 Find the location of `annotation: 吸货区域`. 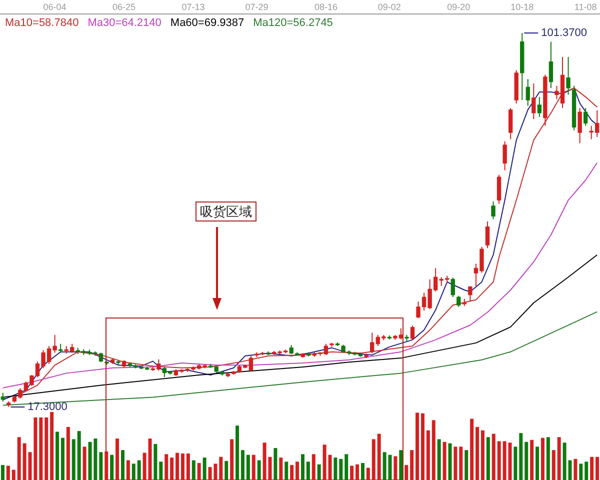

annotation: 吸货区域 is located at coordinates (226, 211).